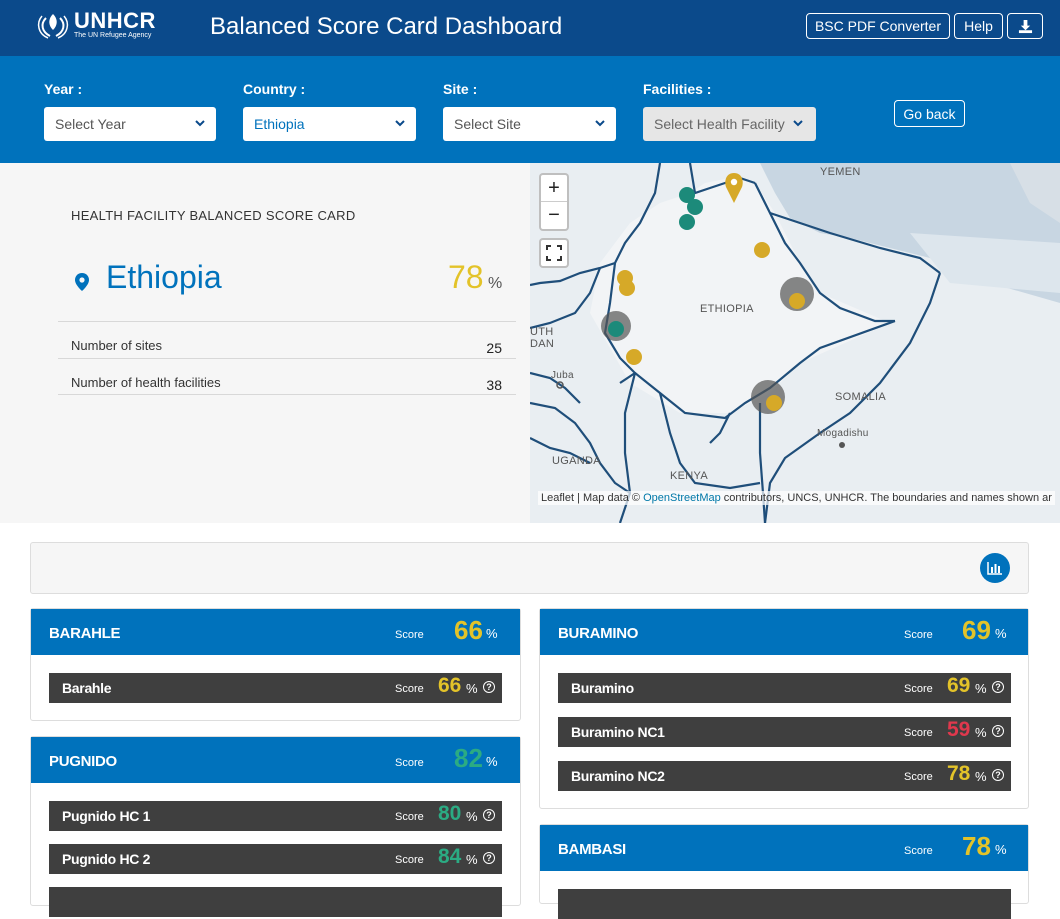 The height and width of the screenshot is (919, 1060). I want to click on map-label-juba: Juba, so click(562, 375).